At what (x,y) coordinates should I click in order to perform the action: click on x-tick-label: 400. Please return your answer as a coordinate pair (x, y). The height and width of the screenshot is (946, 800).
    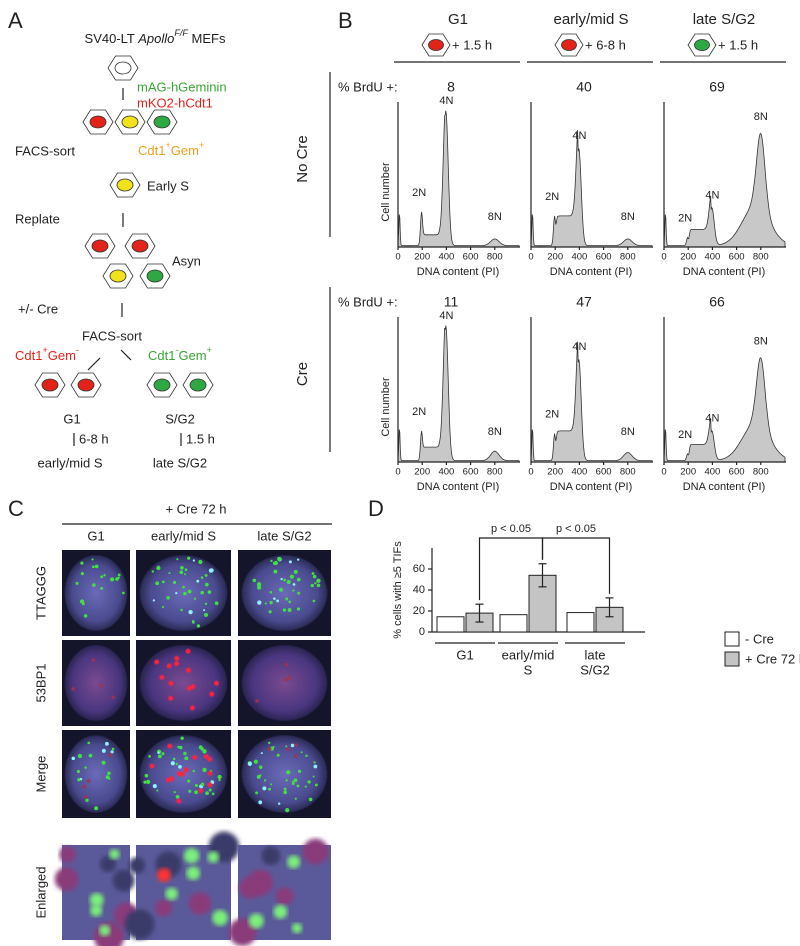
    Looking at the image, I should click on (446, 257).